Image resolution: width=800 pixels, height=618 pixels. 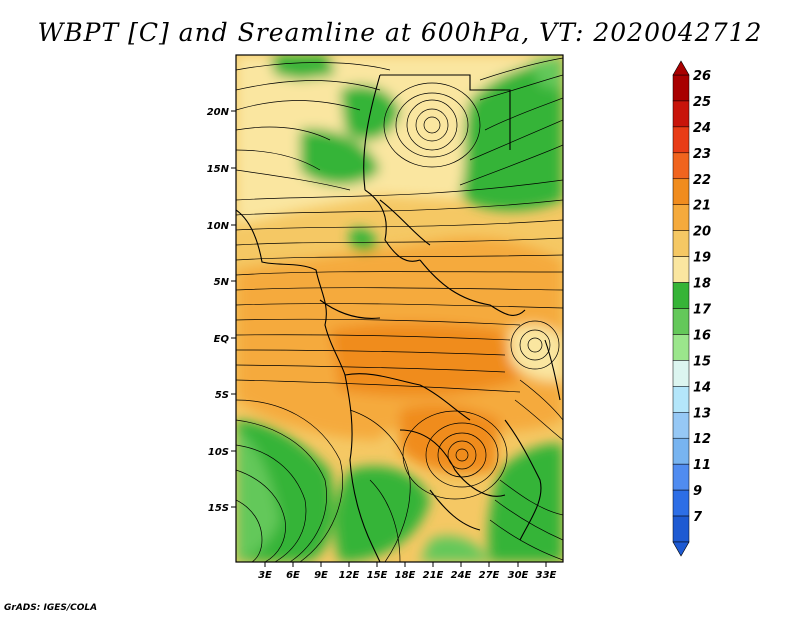 What do you see at coordinates (218, 169) in the screenshot?
I see `lat-label: 15N` at bounding box center [218, 169].